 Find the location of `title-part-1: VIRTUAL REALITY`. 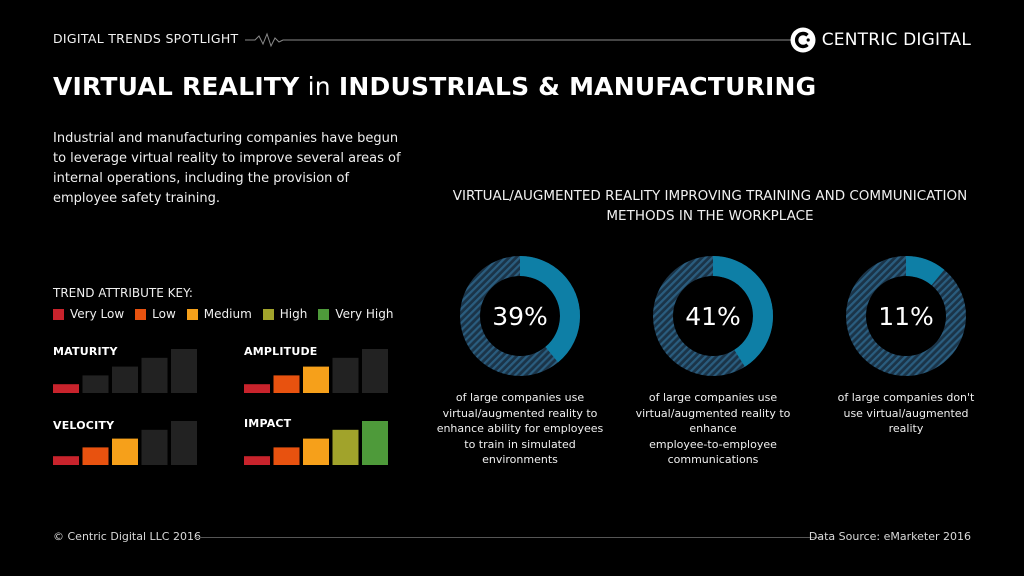

title-part-1: VIRTUAL REALITY is located at coordinates (176, 86).